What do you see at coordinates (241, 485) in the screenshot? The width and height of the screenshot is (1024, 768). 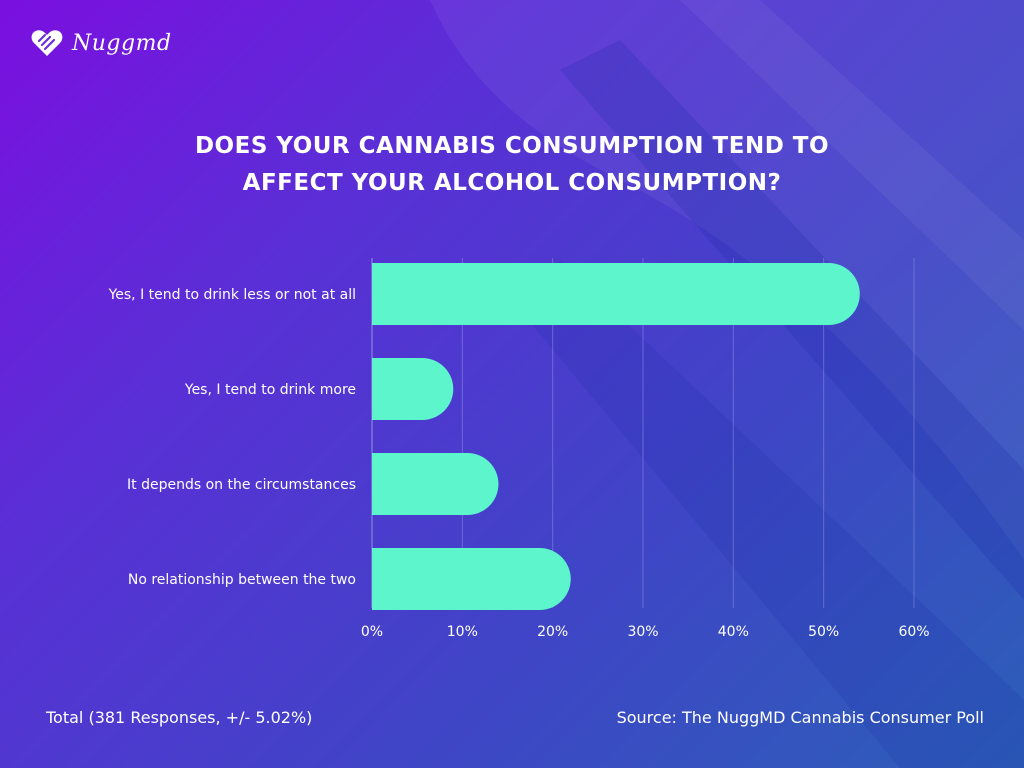 I see `category-label: It depends on the circumstances` at bounding box center [241, 485].